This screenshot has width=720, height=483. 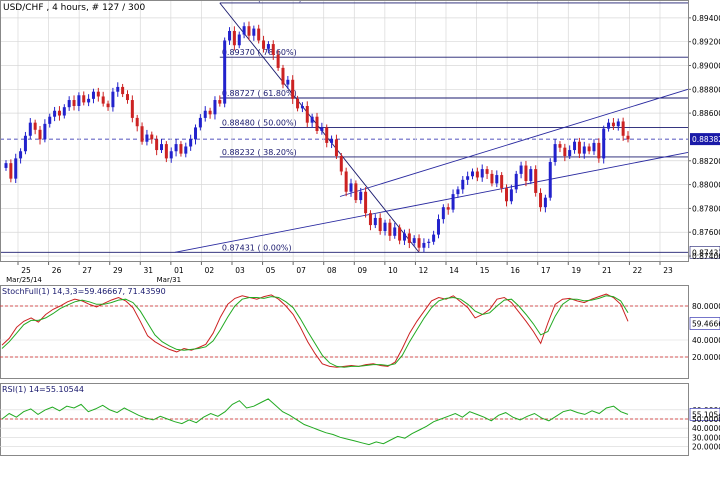 What do you see at coordinates (706, 185) in the screenshot?
I see `price-y-tick-label: 0.88000` at bounding box center [706, 185].